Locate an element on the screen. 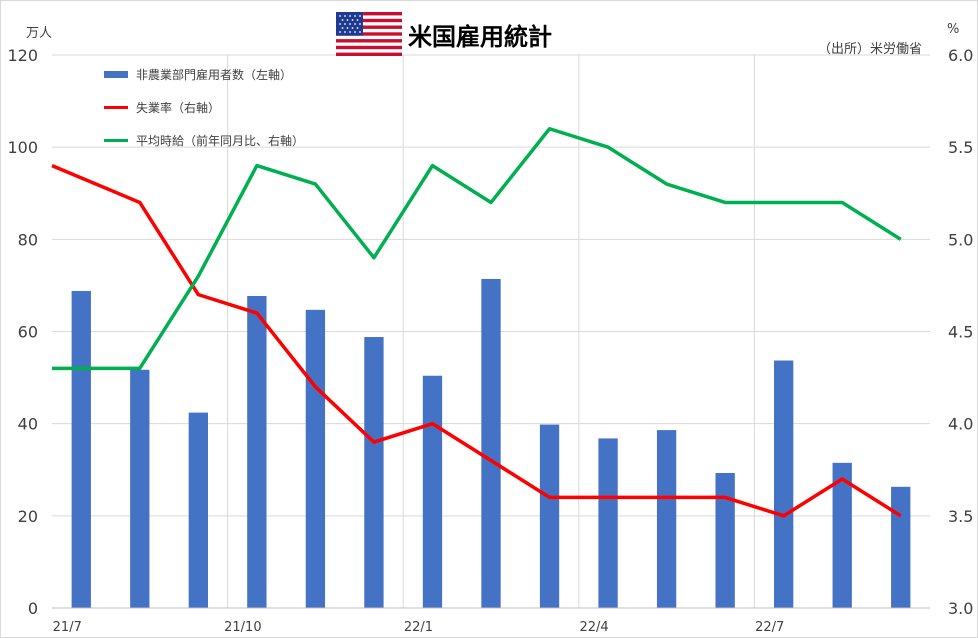 The image size is (978, 638). right-tick-label: 3.5 is located at coordinates (960, 516).